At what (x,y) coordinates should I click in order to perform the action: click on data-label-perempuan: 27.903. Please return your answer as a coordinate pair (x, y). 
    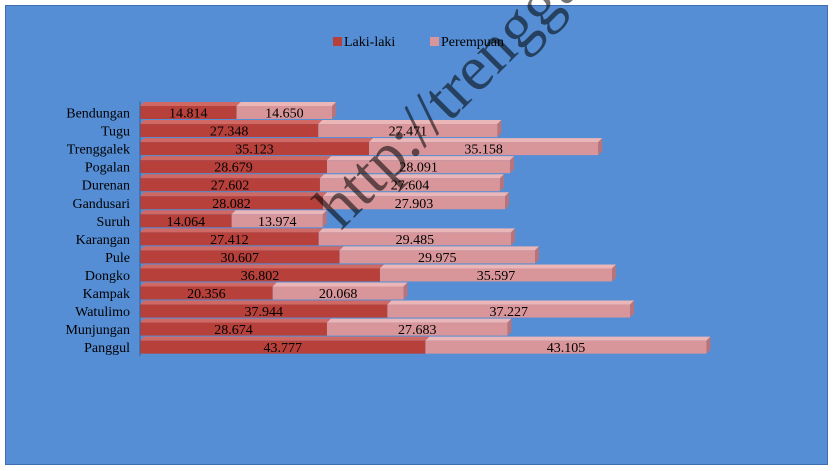
    Looking at the image, I should click on (414, 204).